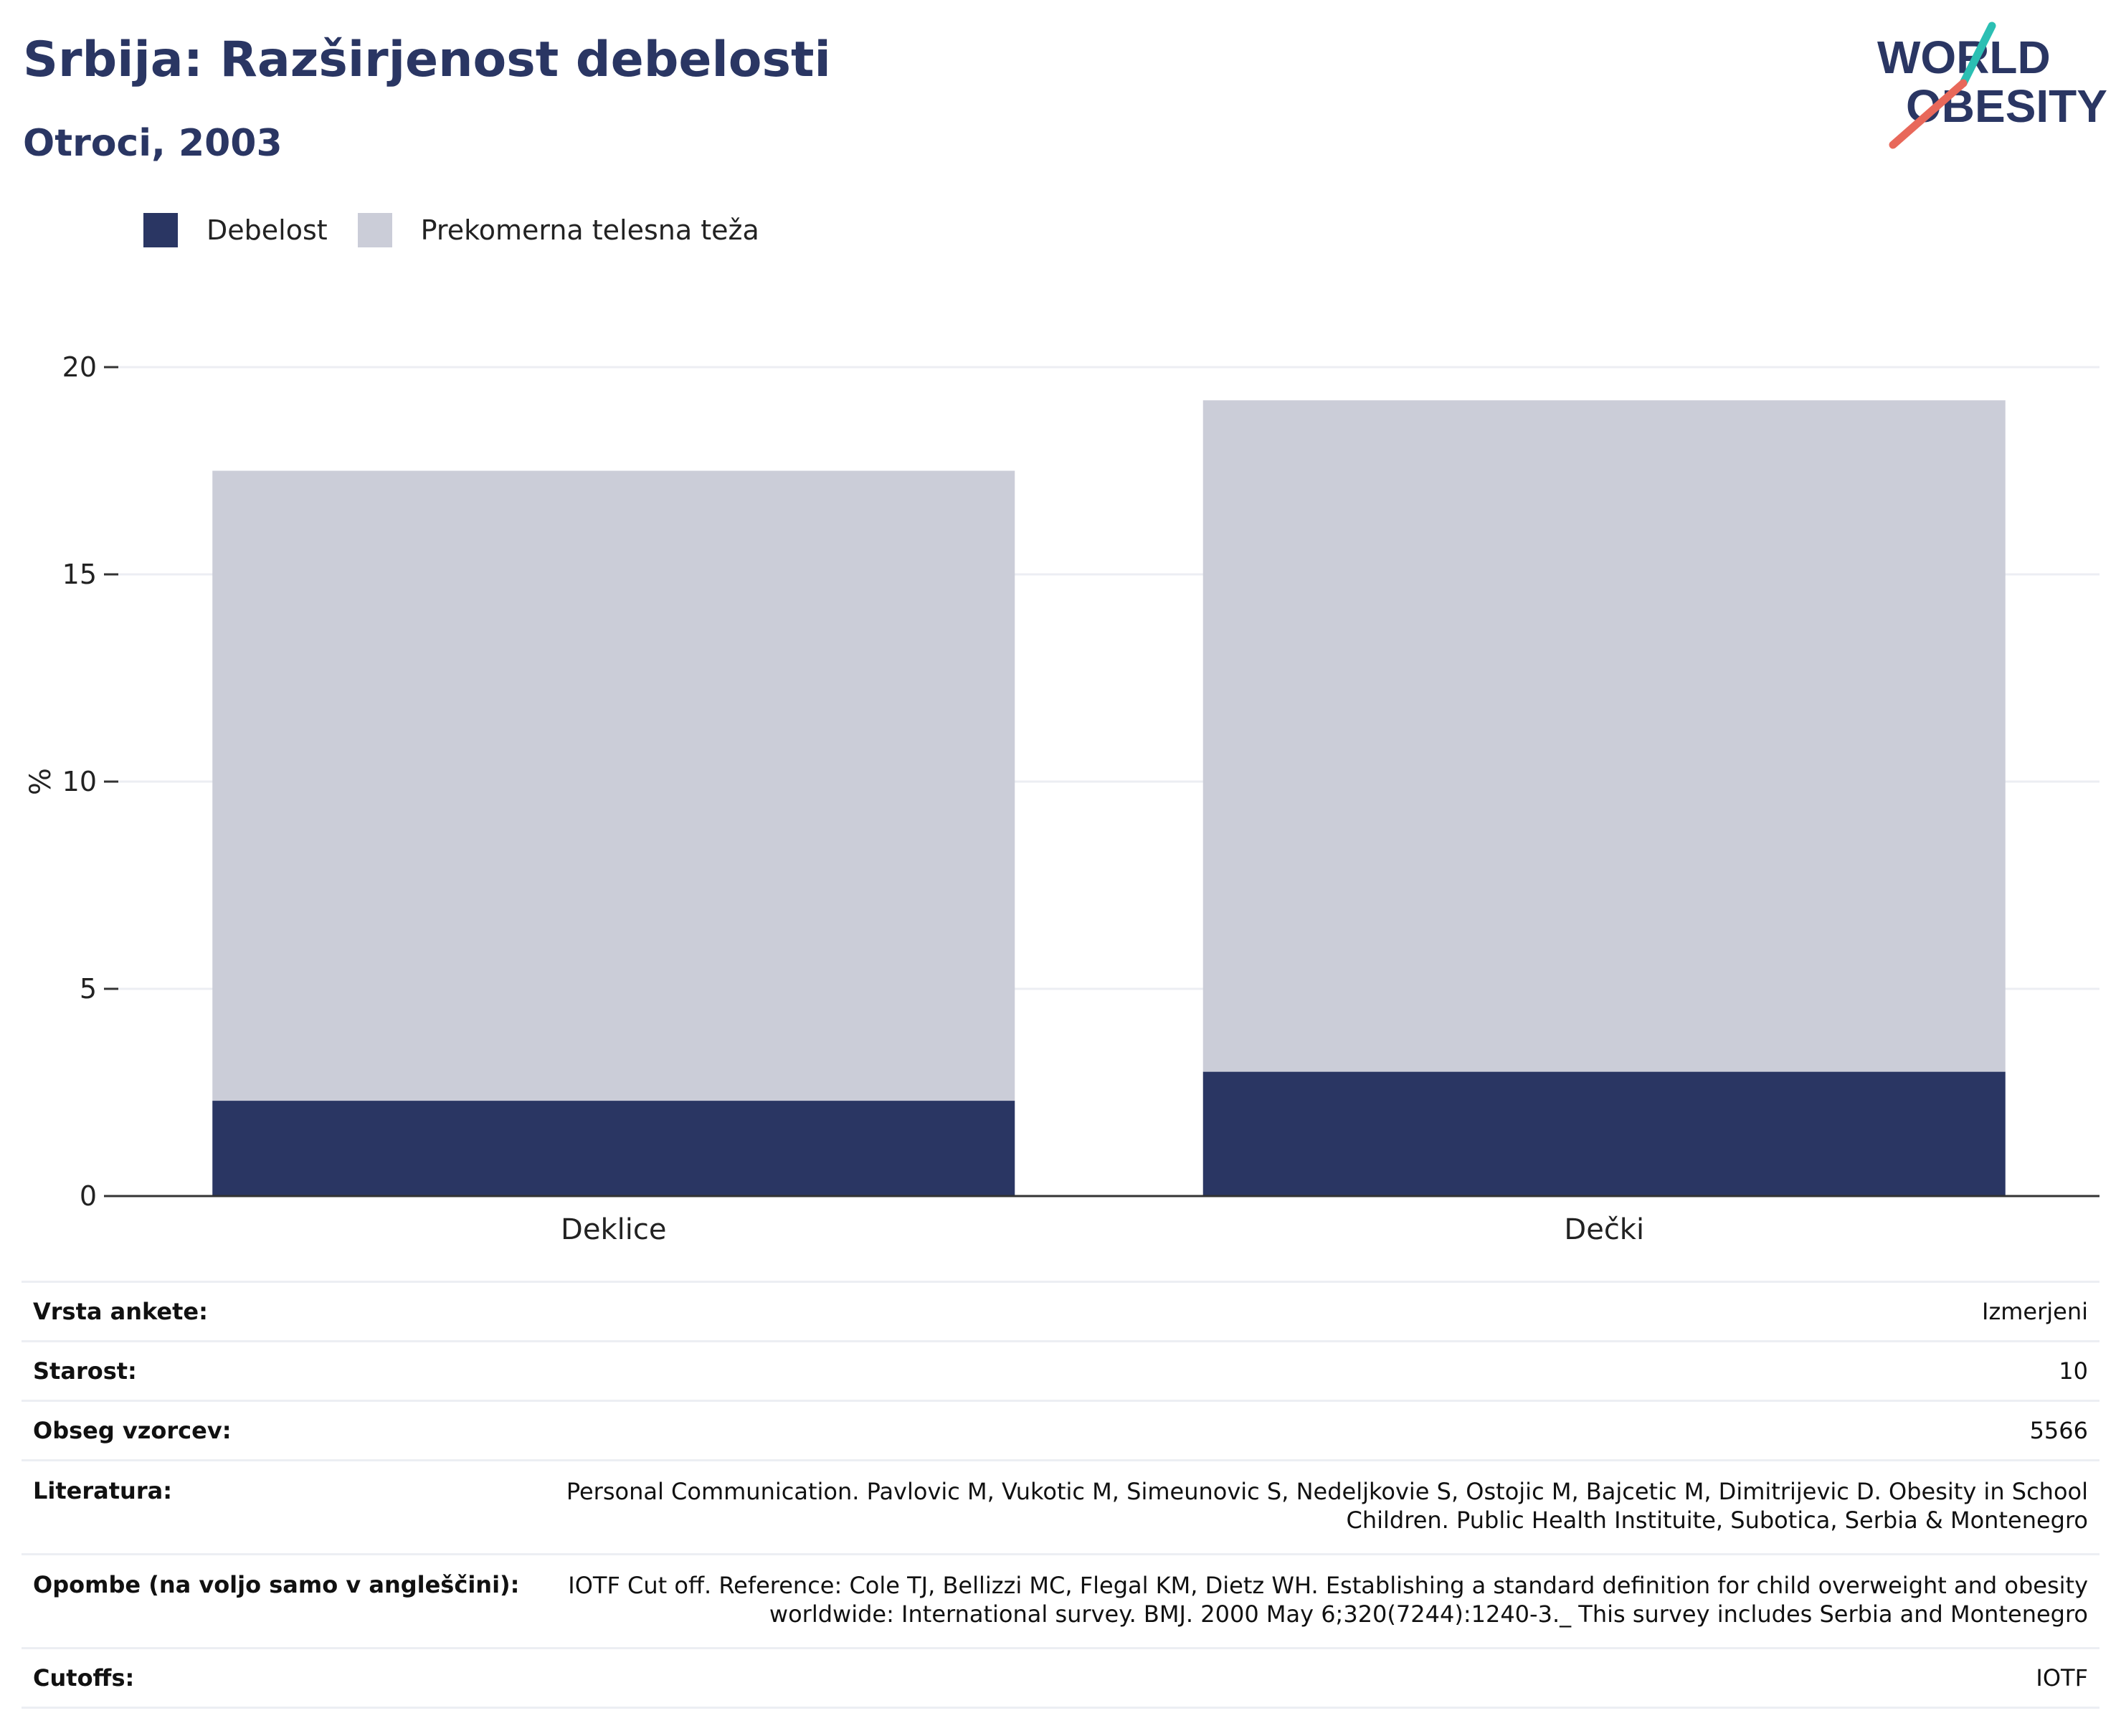 The image size is (2121, 1736). I want to click on logo-slash-coral, so click(1928, 114).